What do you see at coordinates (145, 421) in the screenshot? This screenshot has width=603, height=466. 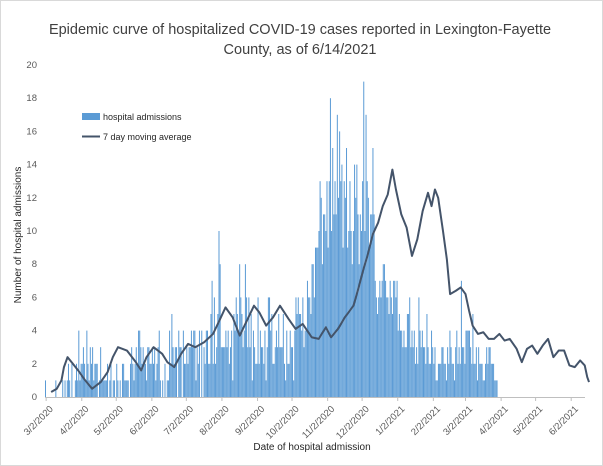 I see `x-tick-label: 6/2/2020` at bounding box center [145, 421].